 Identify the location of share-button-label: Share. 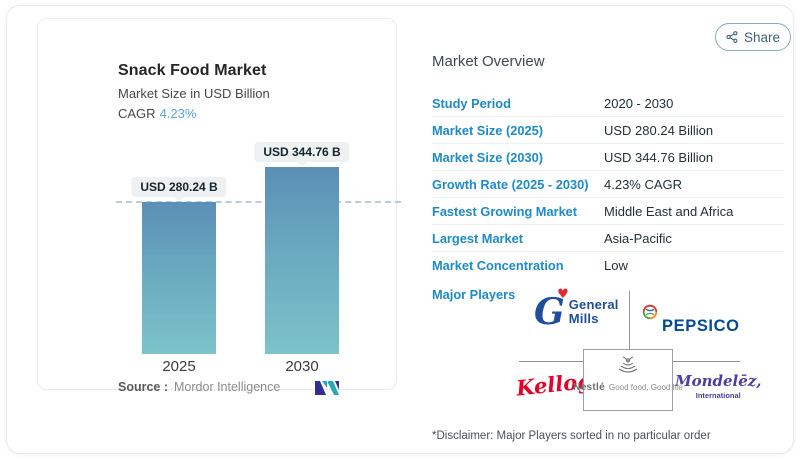
(762, 37).